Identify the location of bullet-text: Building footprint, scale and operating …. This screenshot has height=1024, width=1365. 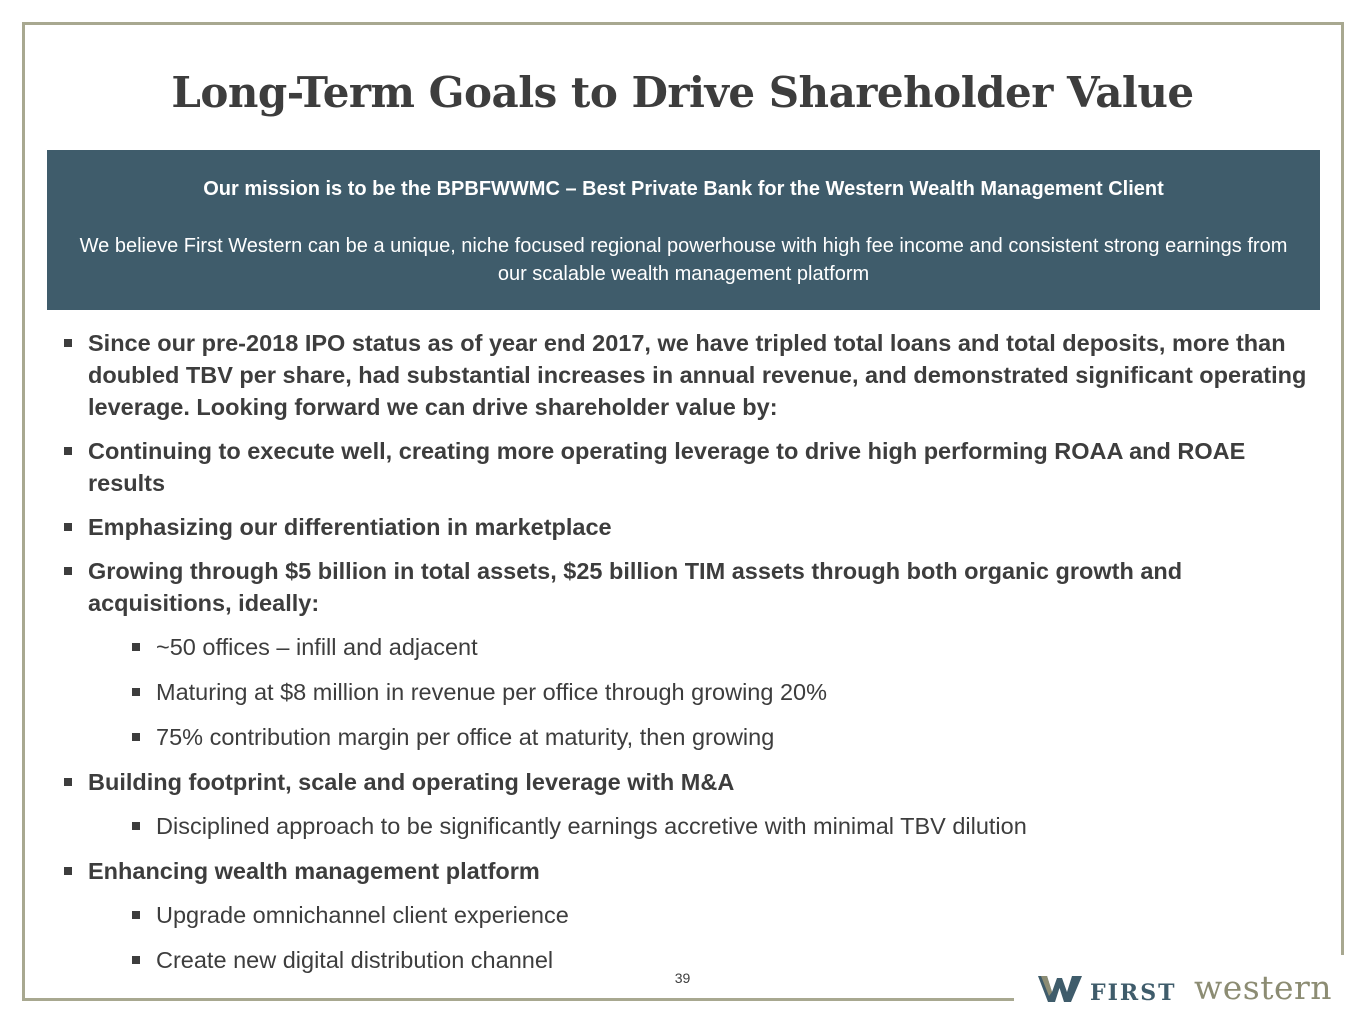
(411, 782).